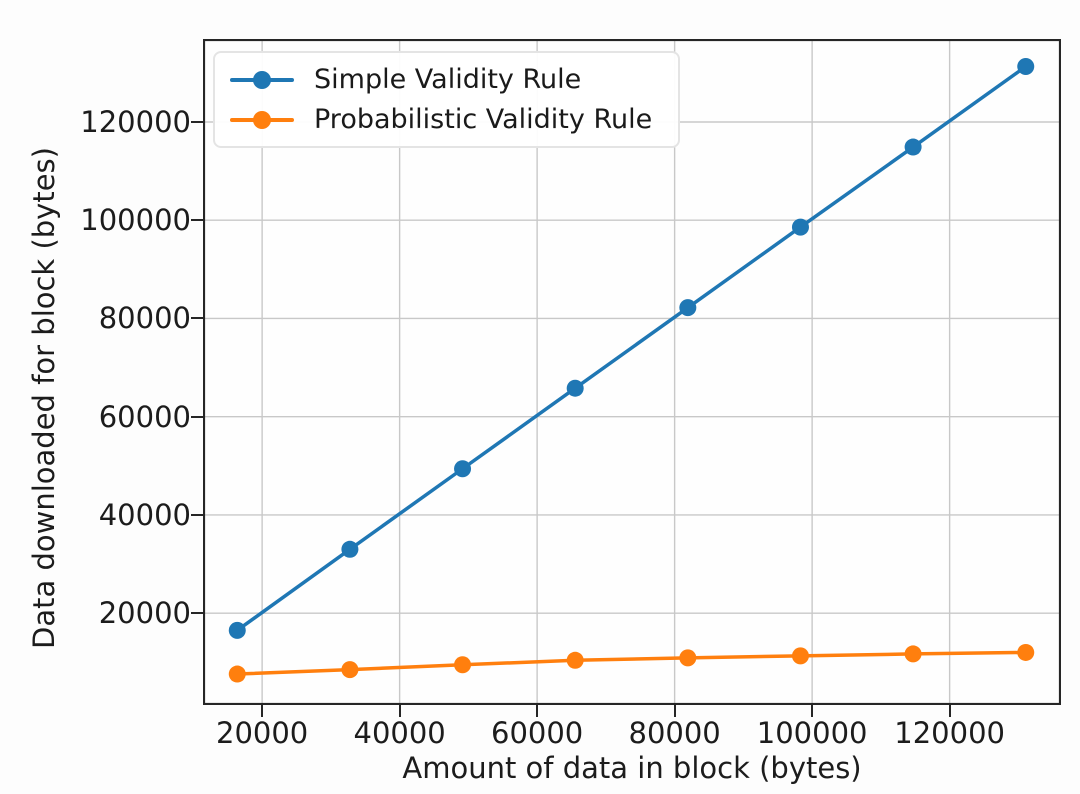 The height and width of the screenshot is (794, 1080). Describe the element at coordinates (949, 733) in the screenshot. I see `x-tick-label: 120000` at that location.